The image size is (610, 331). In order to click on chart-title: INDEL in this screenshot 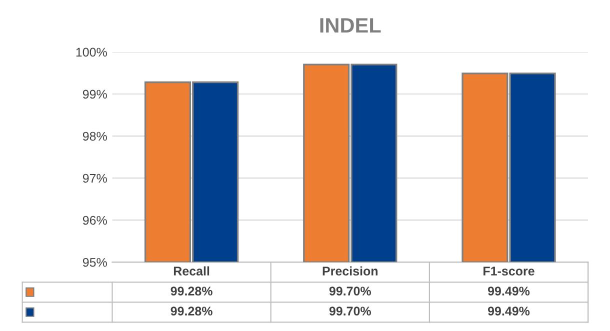, I will do `click(350, 25)`.